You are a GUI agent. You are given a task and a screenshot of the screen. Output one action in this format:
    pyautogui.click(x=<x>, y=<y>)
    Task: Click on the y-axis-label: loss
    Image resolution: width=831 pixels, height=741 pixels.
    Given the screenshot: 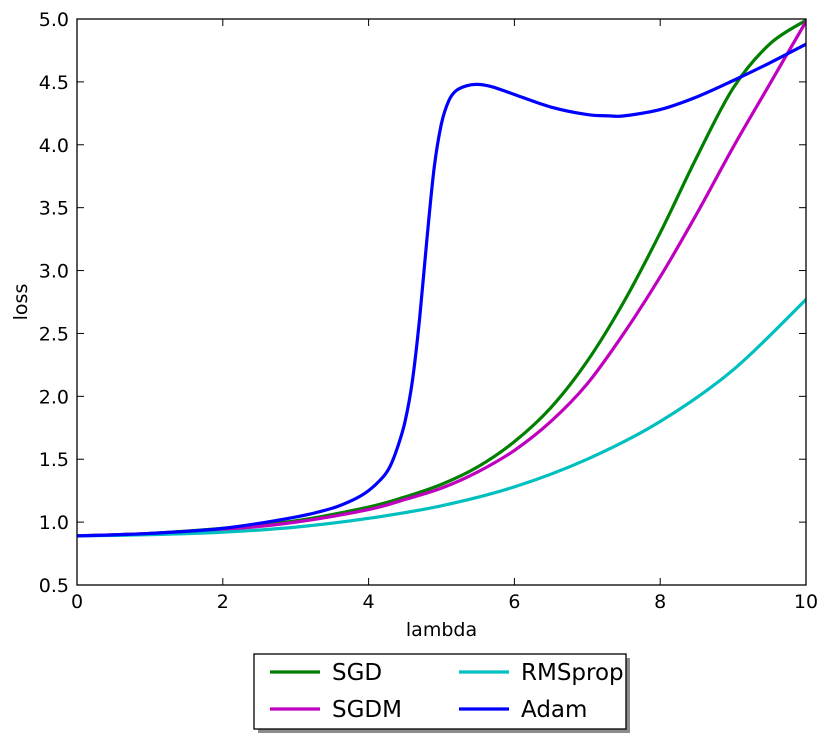 What is the action you would take?
    pyautogui.click(x=21, y=302)
    